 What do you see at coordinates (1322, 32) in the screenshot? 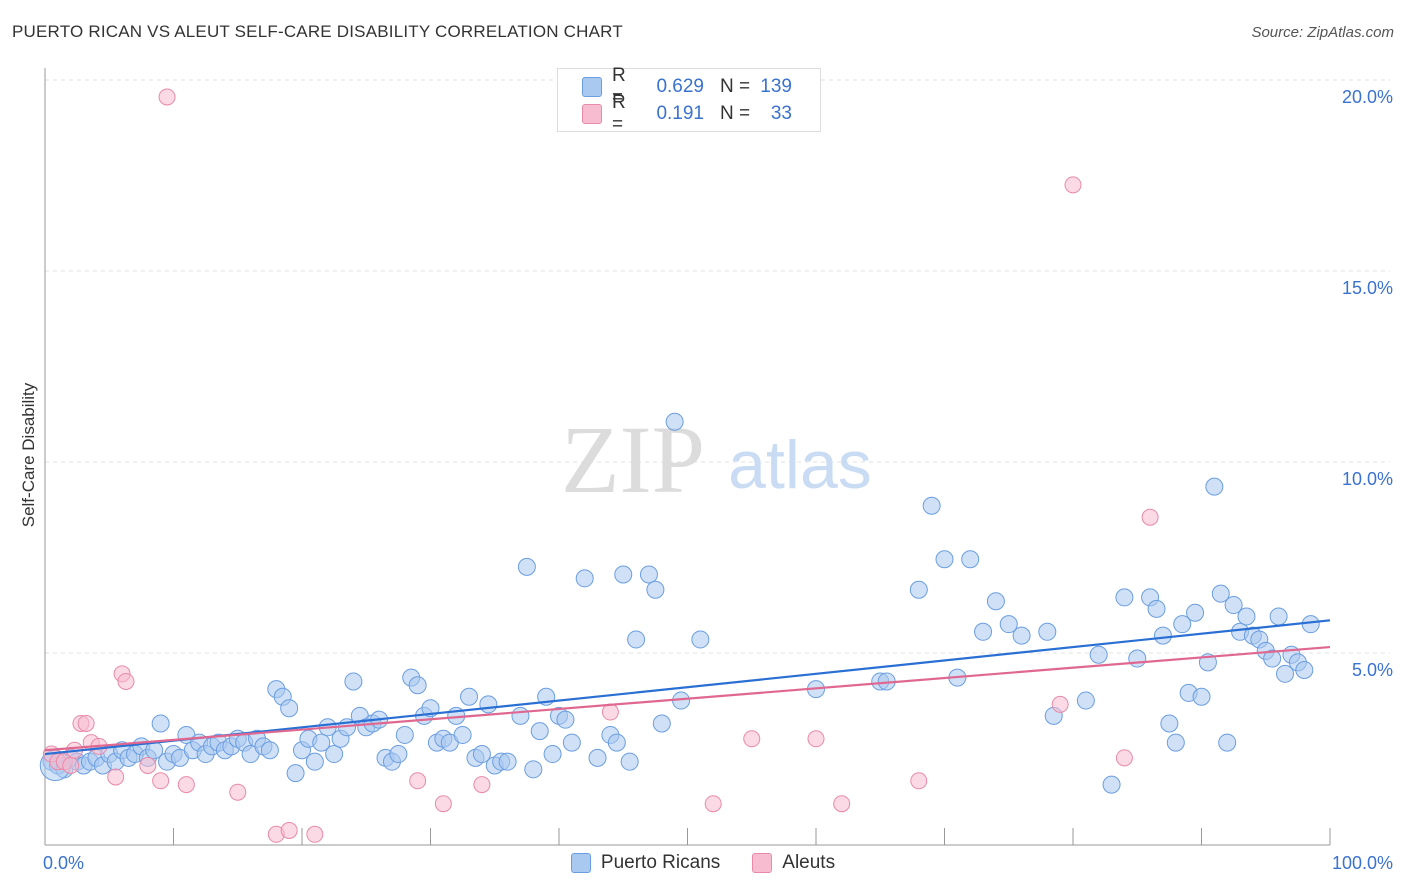
I see `source-note: Source: ZipAtlas.com` at bounding box center [1322, 32].